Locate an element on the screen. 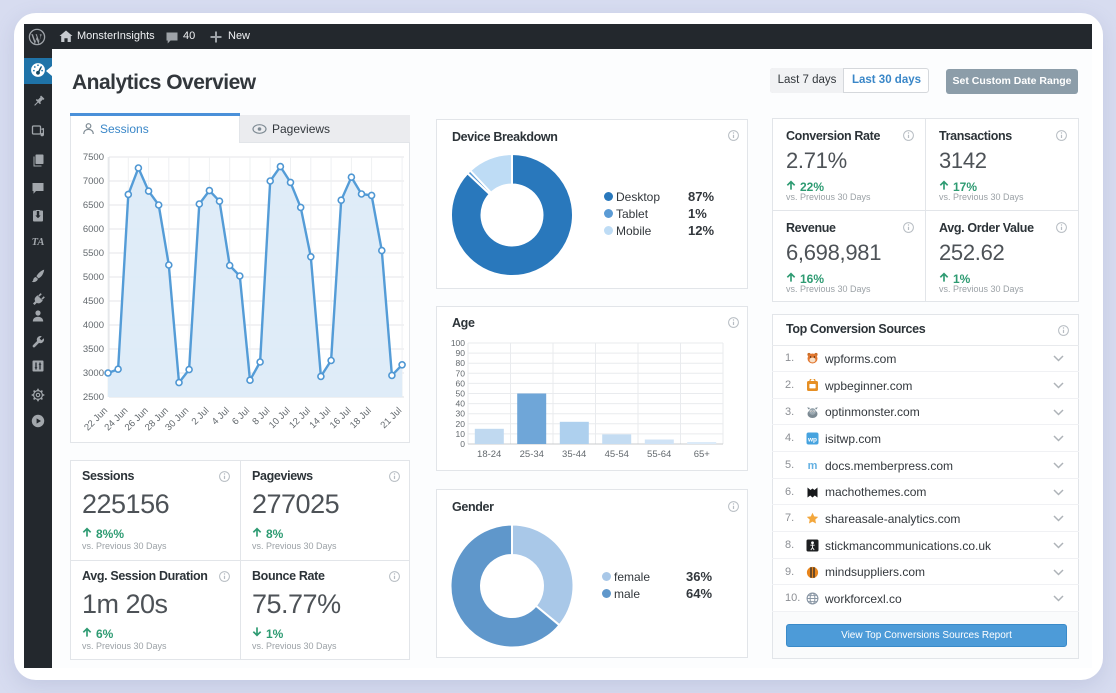 The image size is (1116, 693). svg-text: 16 Jul is located at coordinates (341, 418).